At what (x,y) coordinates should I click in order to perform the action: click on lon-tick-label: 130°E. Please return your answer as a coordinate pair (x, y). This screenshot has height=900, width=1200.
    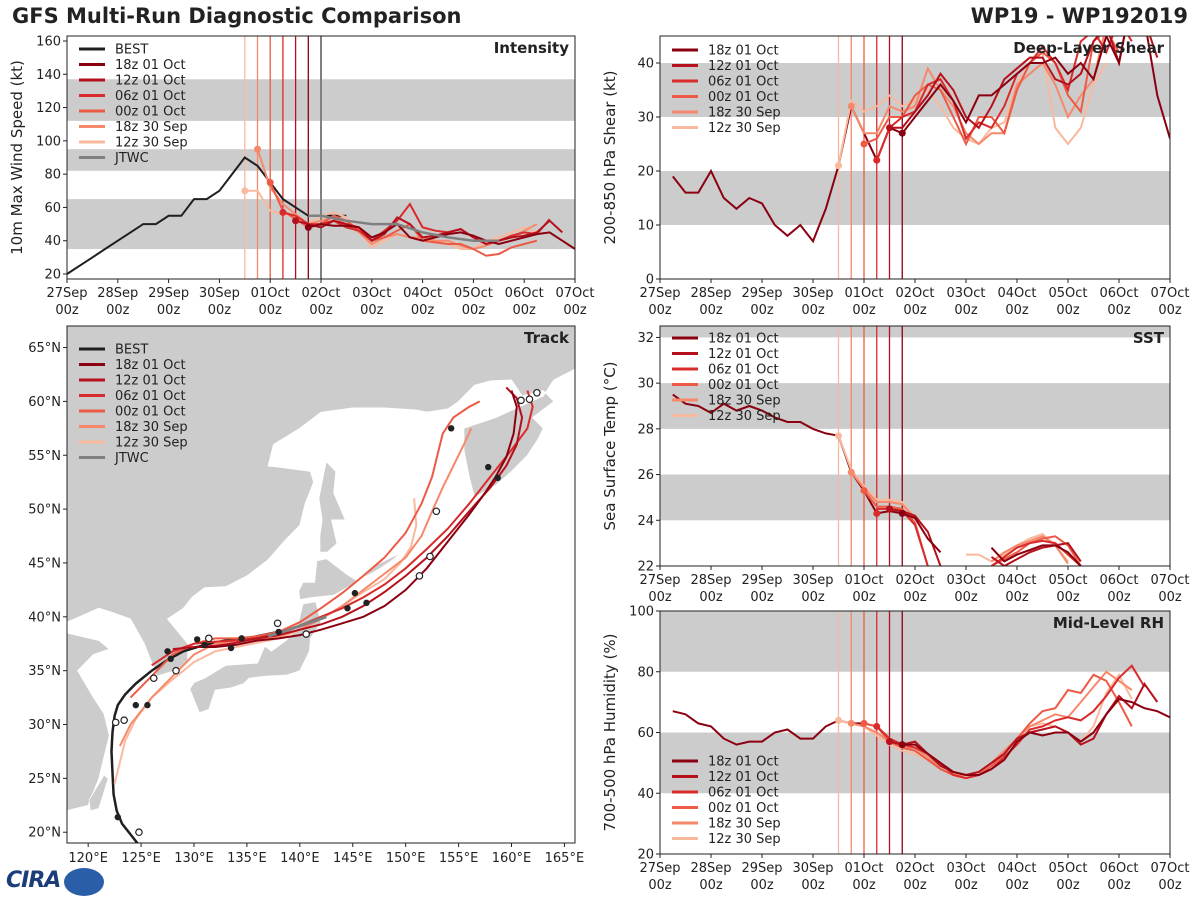
    Looking at the image, I should click on (194, 858).